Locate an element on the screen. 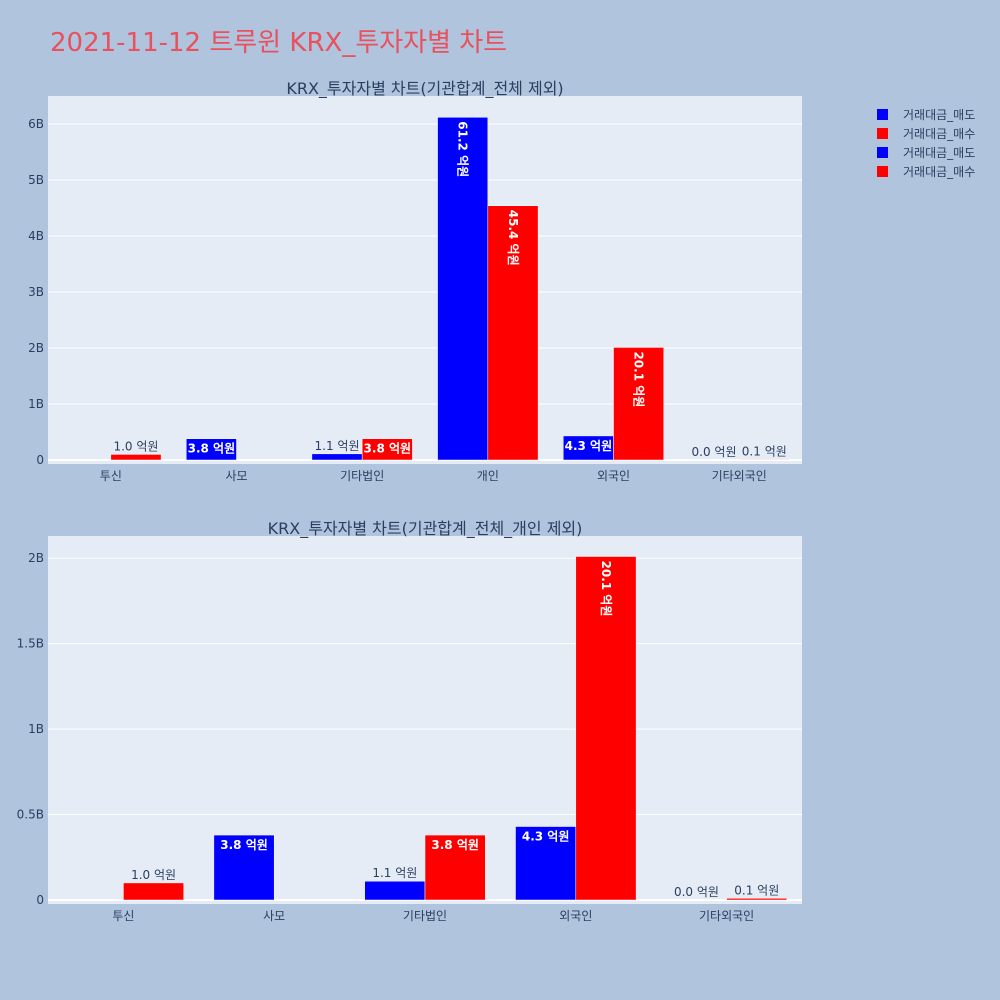 The width and height of the screenshot is (1000, 1000). y-tick-label: 0.5B is located at coordinates (30, 815).